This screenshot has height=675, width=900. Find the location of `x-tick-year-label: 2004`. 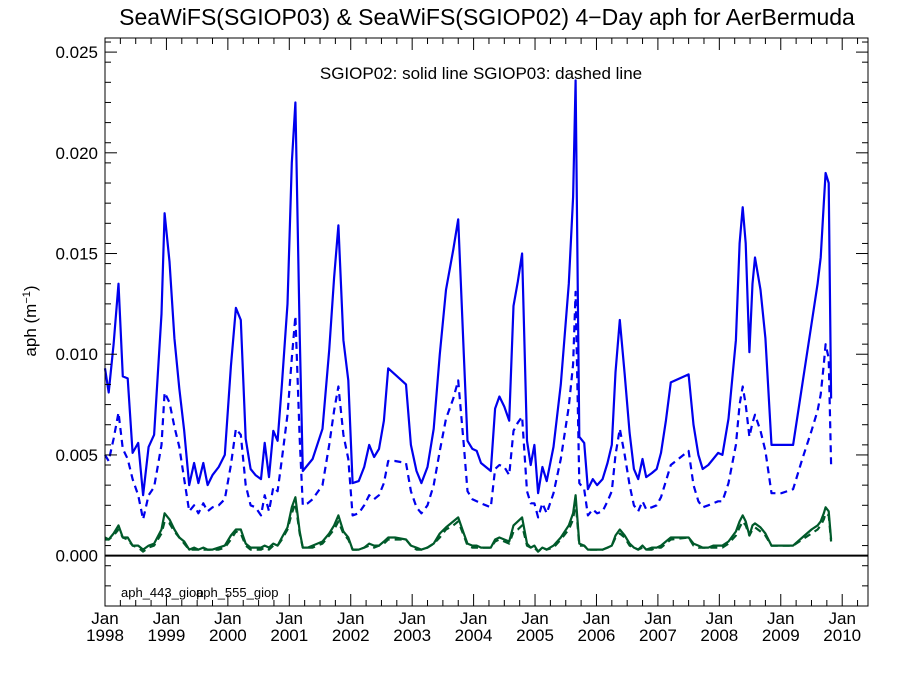

x-tick-year-label: 2004 is located at coordinates (474, 635).